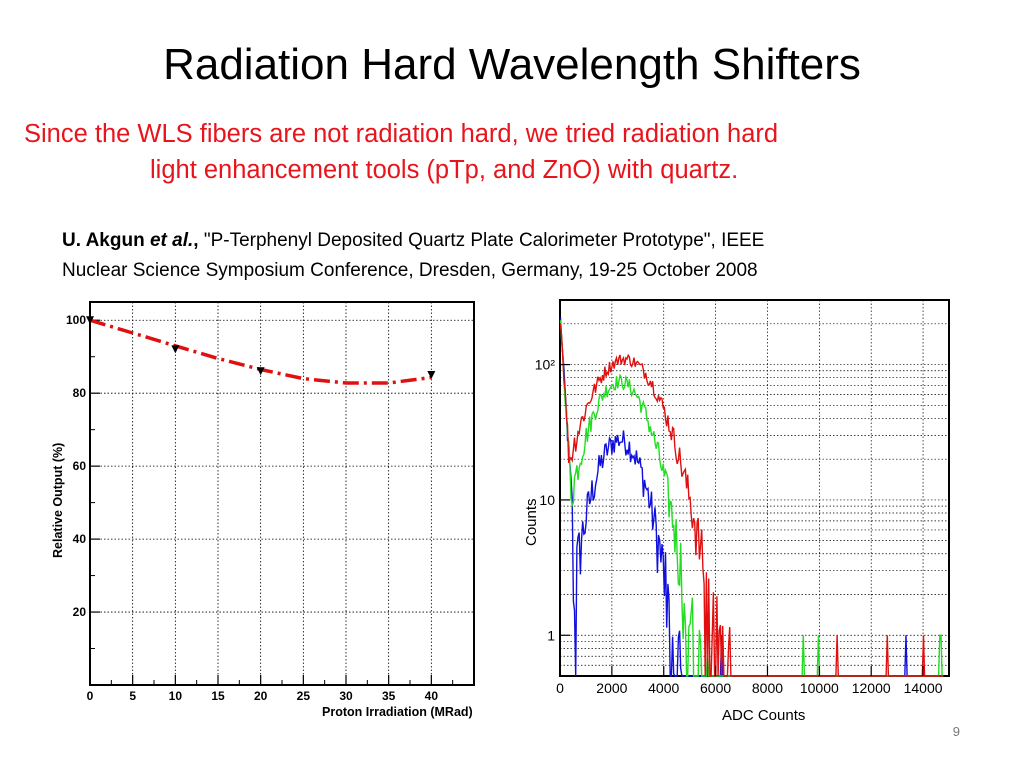 The width and height of the screenshot is (1024, 768). Describe the element at coordinates (547, 500) in the screenshot. I see `y-tick-label: 10` at that location.